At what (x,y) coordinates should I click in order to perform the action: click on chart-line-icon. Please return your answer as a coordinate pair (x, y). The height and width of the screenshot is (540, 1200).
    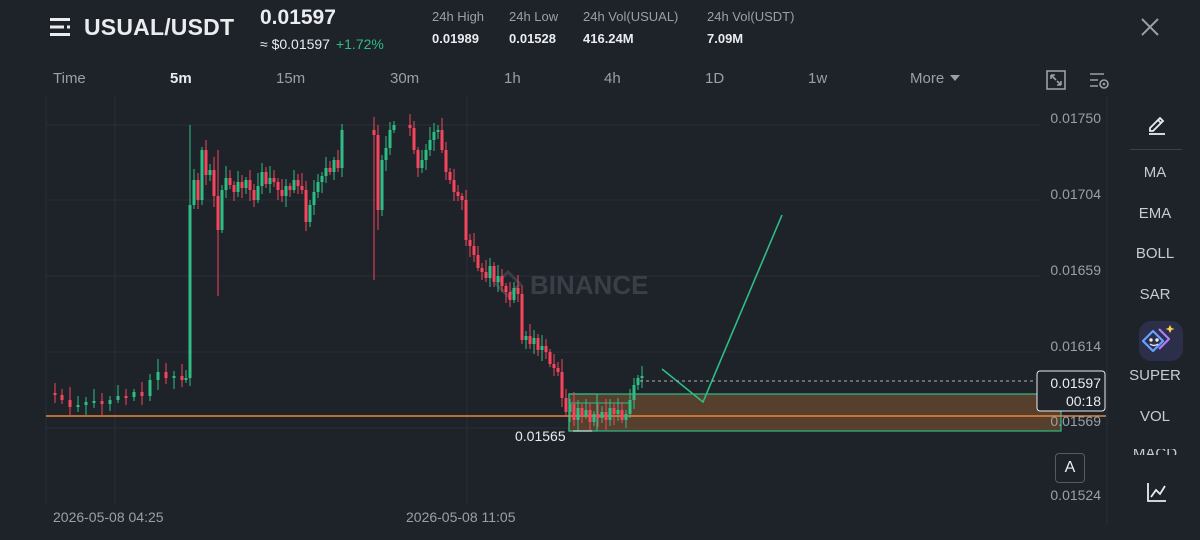
    Looking at the image, I should click on (1157, 492).